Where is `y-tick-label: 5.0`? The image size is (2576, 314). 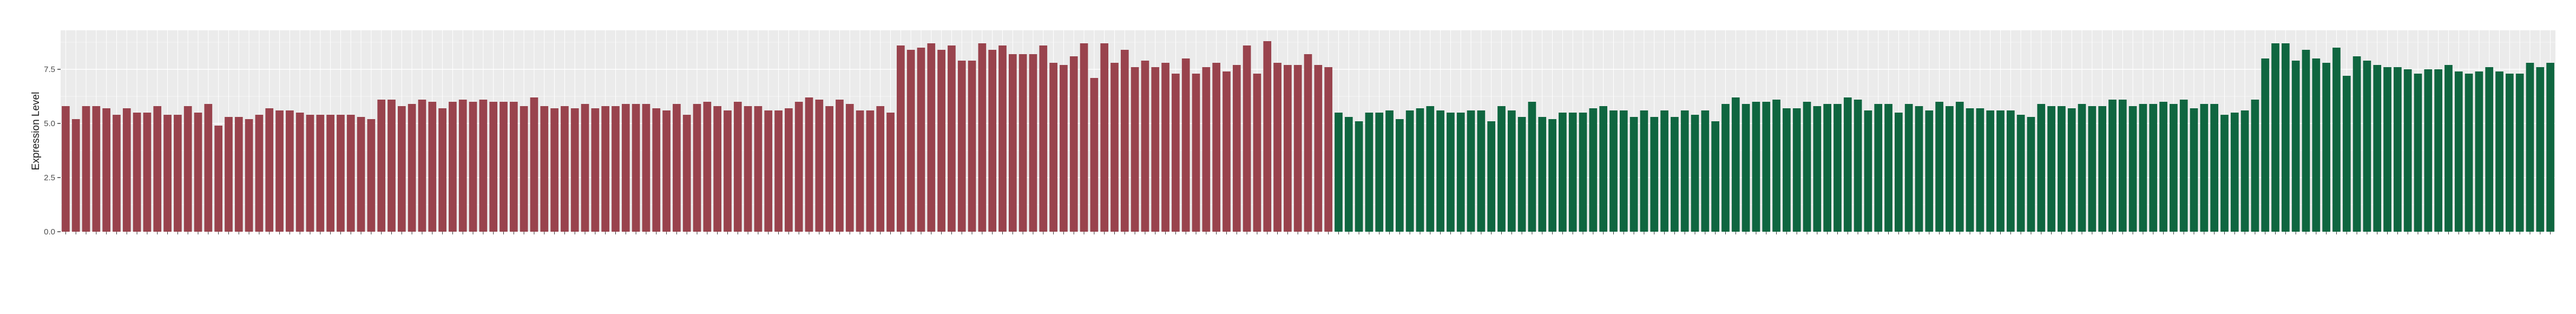 y-tick-label: 5.0 is located at coordinates (49, 123).